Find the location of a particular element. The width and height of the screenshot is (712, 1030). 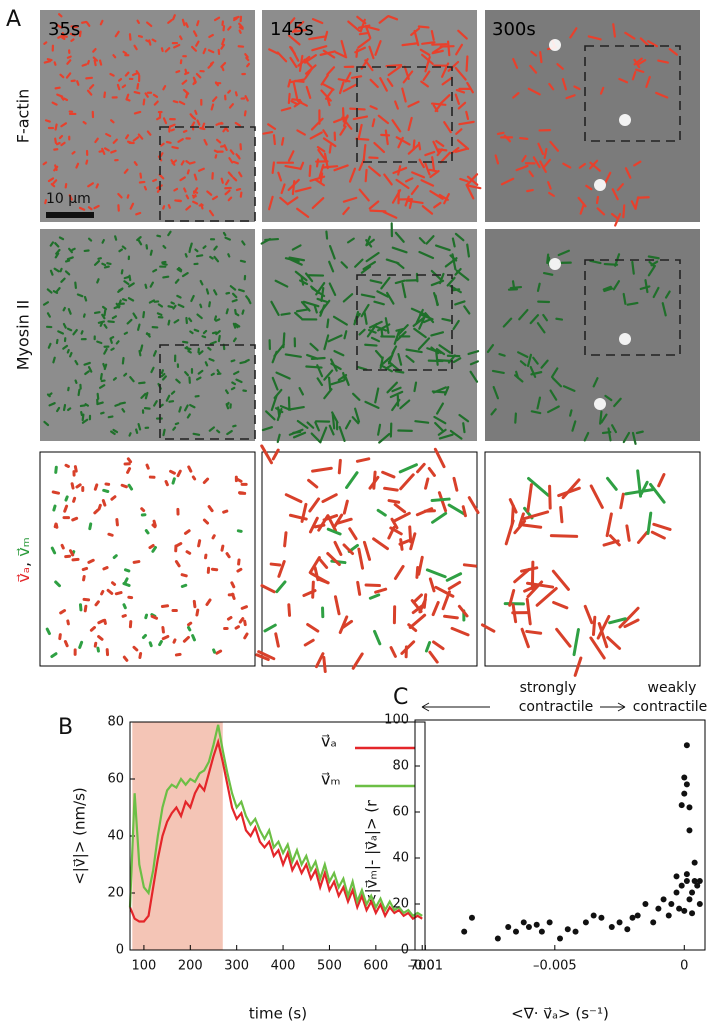

velocity-a: v⃗ₐ is located at coordinates (23, 575).